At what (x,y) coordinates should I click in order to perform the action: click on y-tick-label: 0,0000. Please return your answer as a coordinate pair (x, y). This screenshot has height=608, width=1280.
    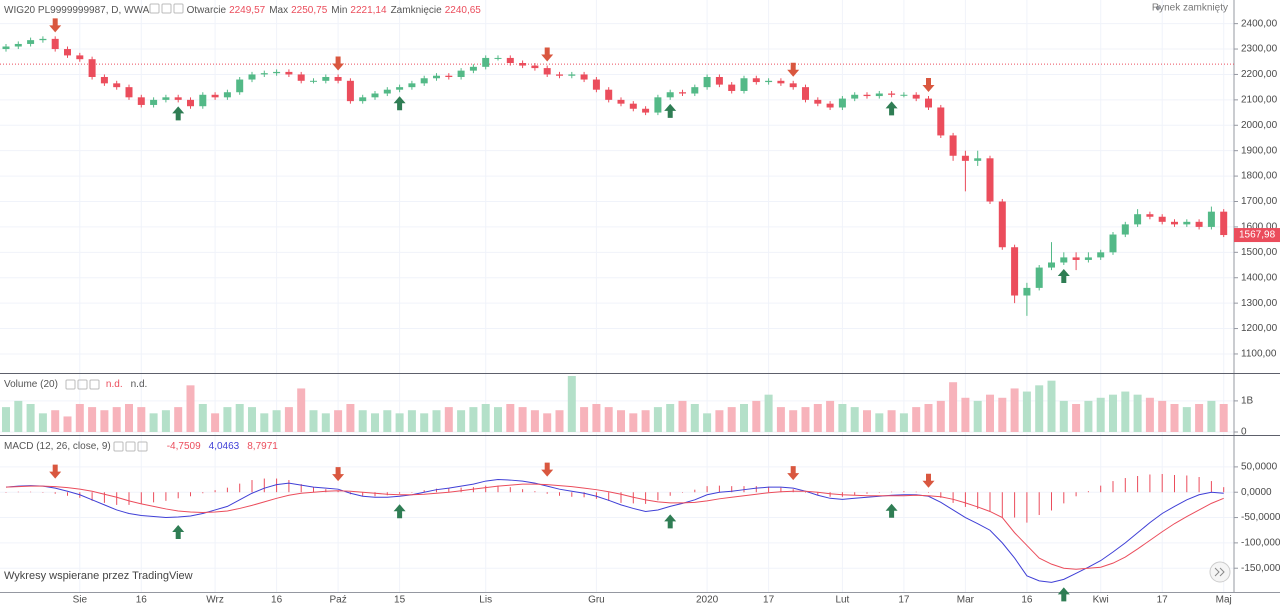
    Looking at the image, I should click on (1256, 492).